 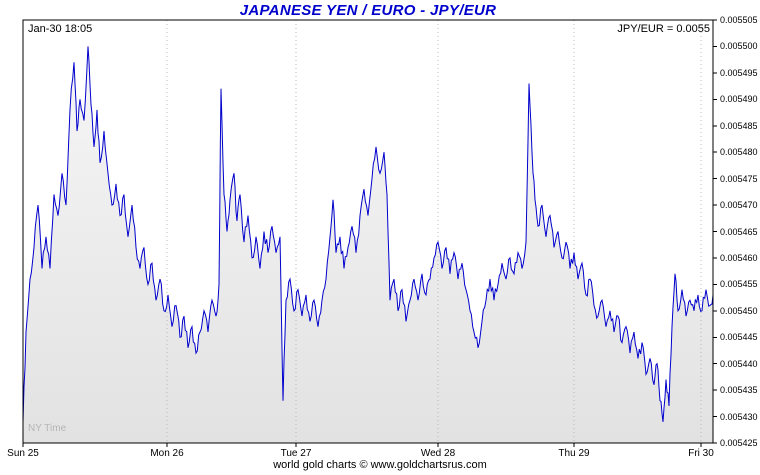 I want to click on y-axis-label: 0.005450, so click(x=739, y=310).